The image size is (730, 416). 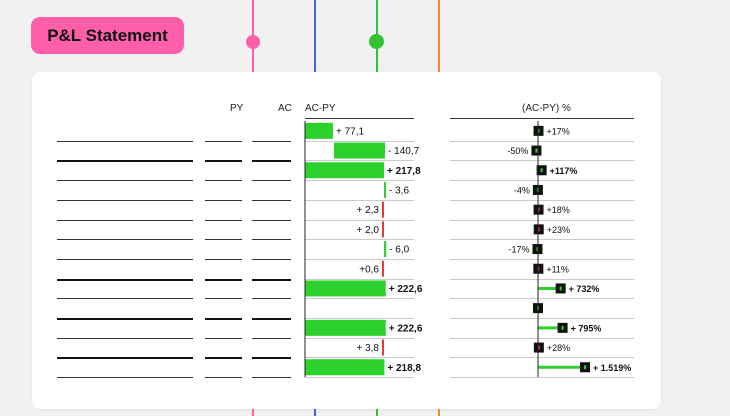 What do you see at coordinates (612, 368) in the screenshot?
I see `pct-value: + 1.519%` at bounding box center [612, 368].